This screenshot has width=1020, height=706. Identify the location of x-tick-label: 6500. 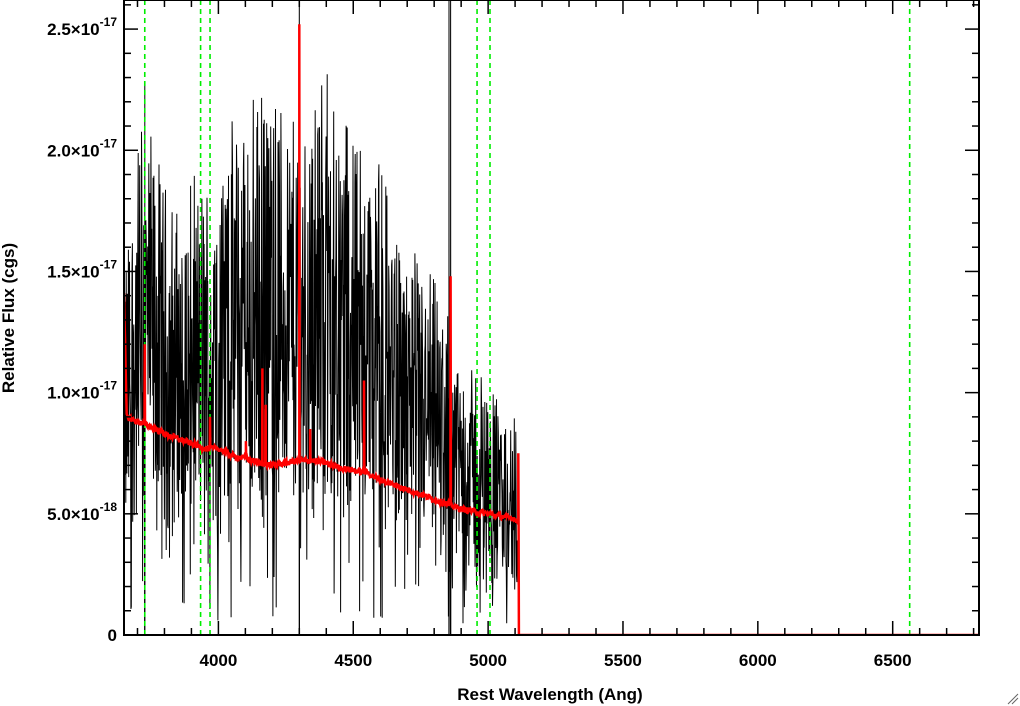
(893, 660).